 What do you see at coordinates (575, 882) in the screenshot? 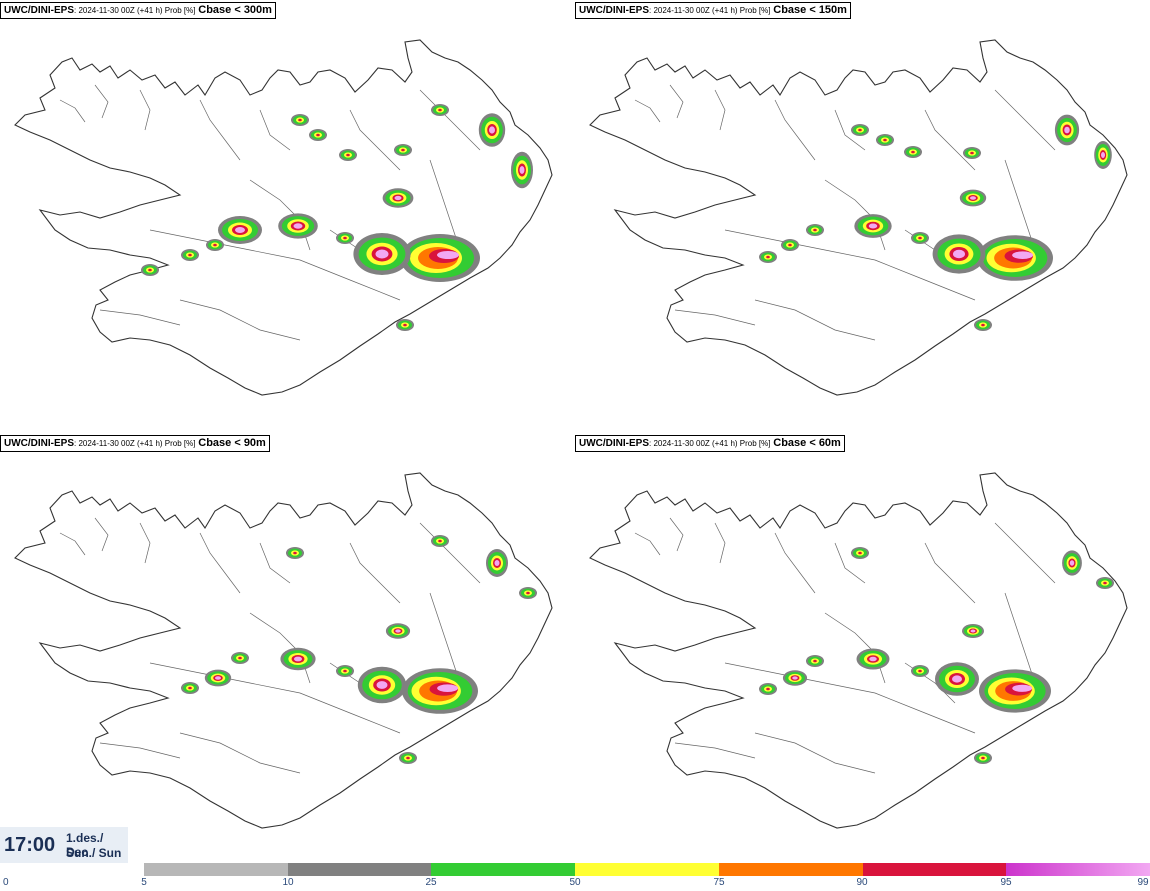
I see `legend-tick: 50` at bounding box center [575, 882].